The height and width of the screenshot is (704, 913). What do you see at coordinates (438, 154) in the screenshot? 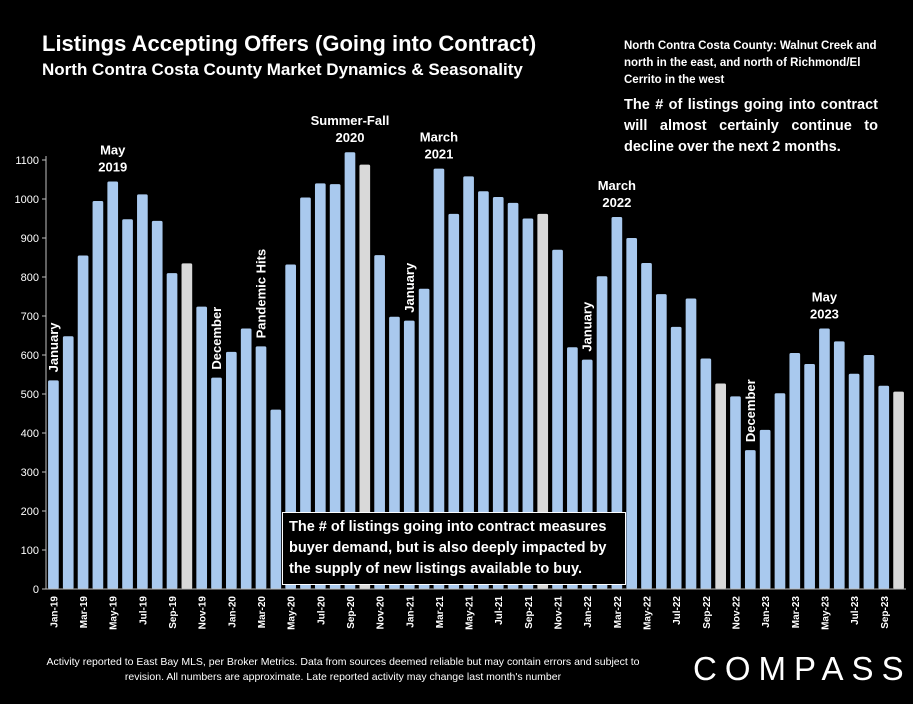
I see `annotation-label: 2021` at bounding box center [438, 154].